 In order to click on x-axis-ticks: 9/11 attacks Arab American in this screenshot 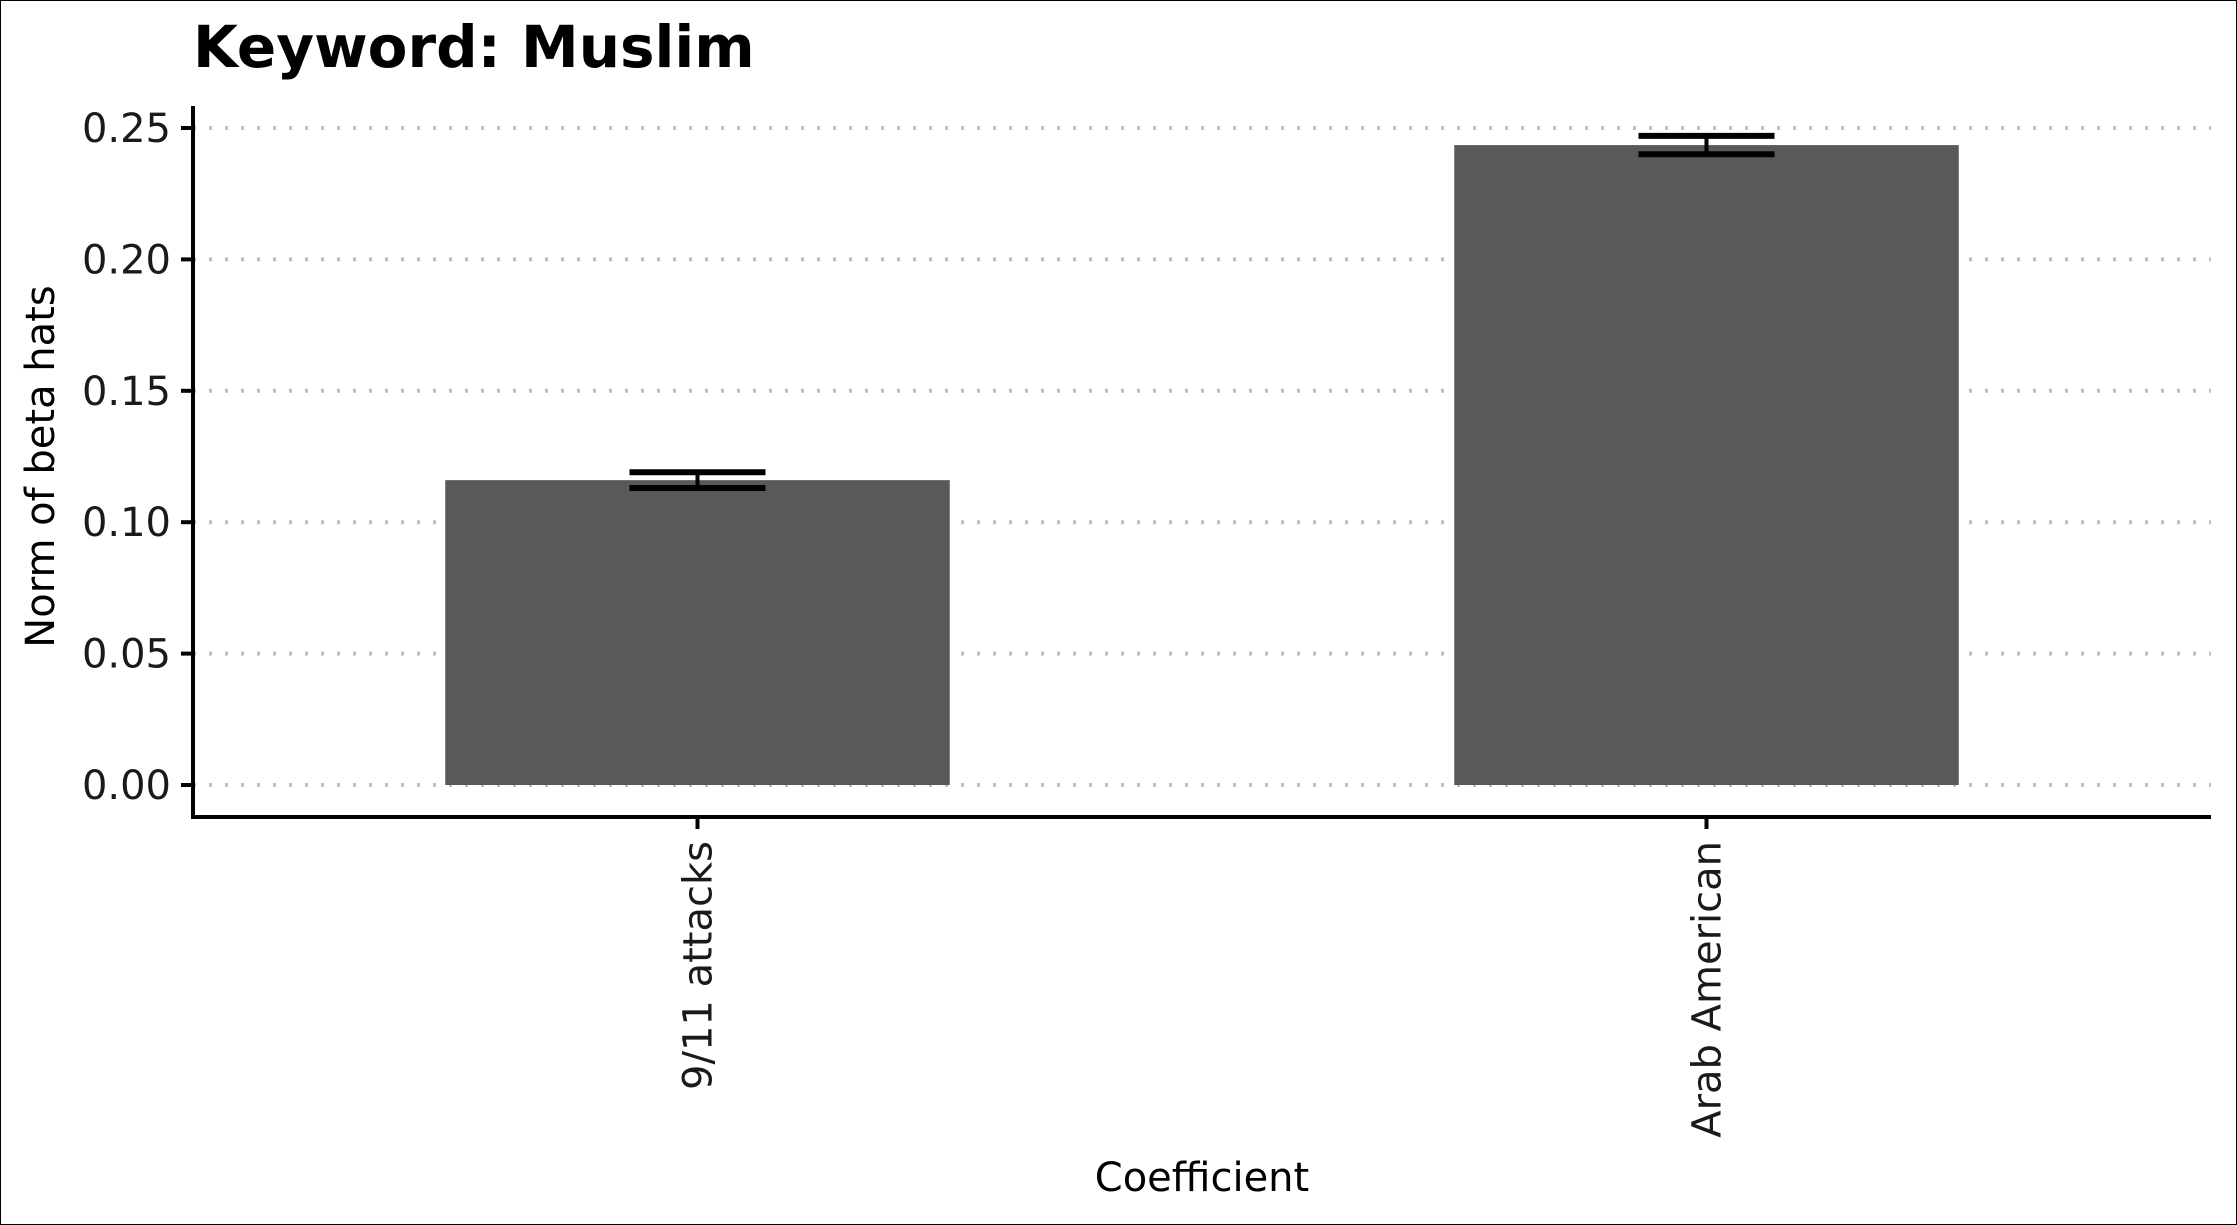, I will do `click(1203, 977)`.